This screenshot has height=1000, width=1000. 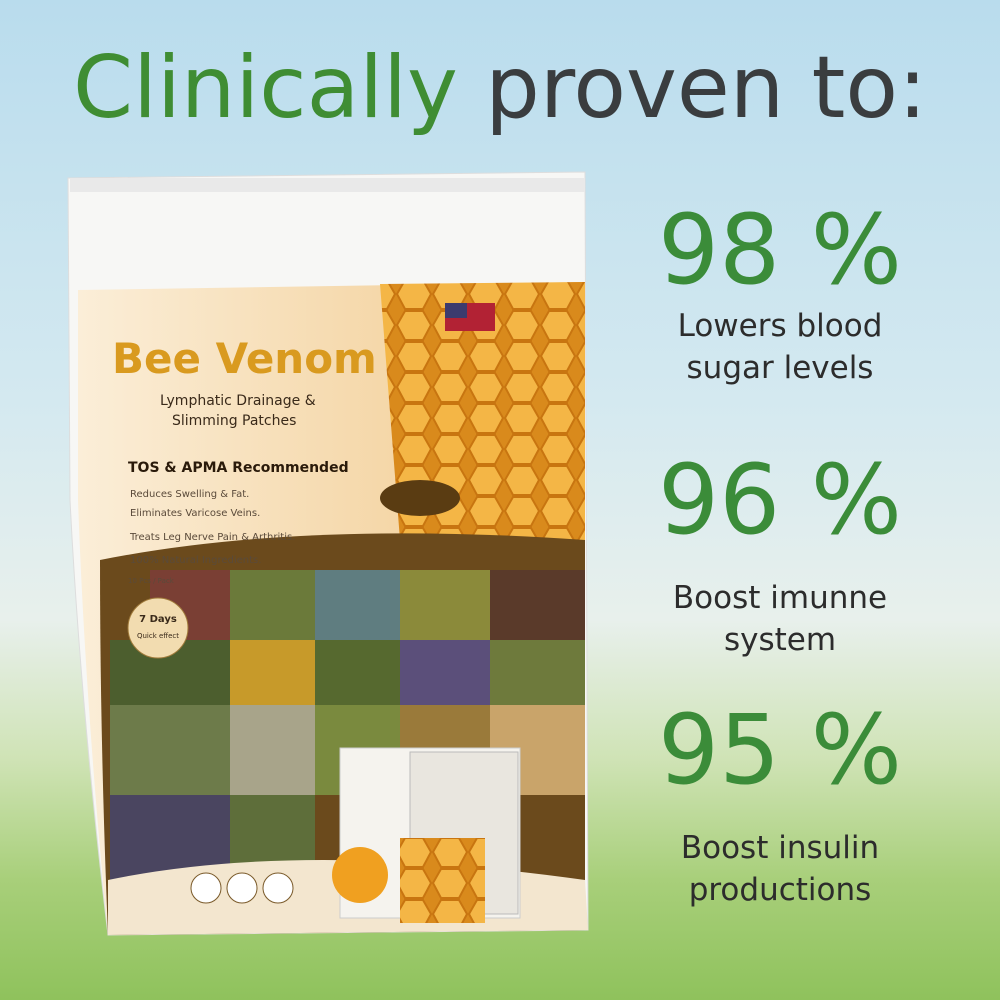 I want to click on count: 10 Pcs / Pack, so click(x=151, y=581).